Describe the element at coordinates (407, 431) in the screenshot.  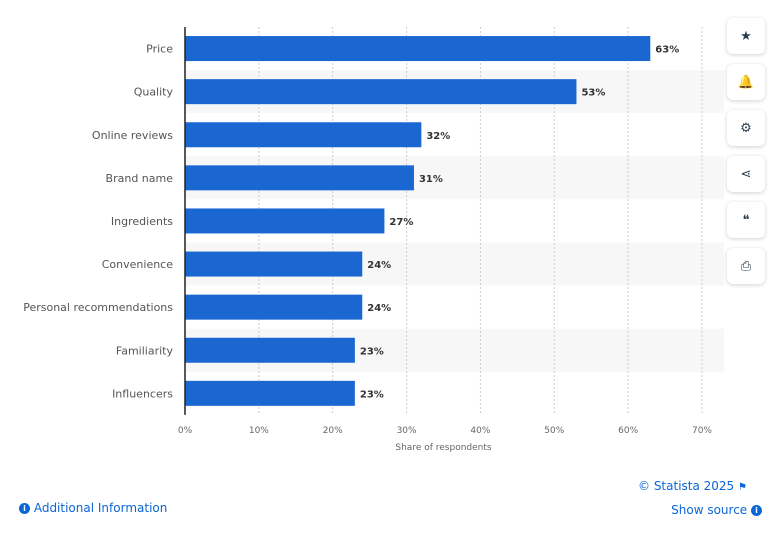
I see `x-tick-label: 30%` at that location.